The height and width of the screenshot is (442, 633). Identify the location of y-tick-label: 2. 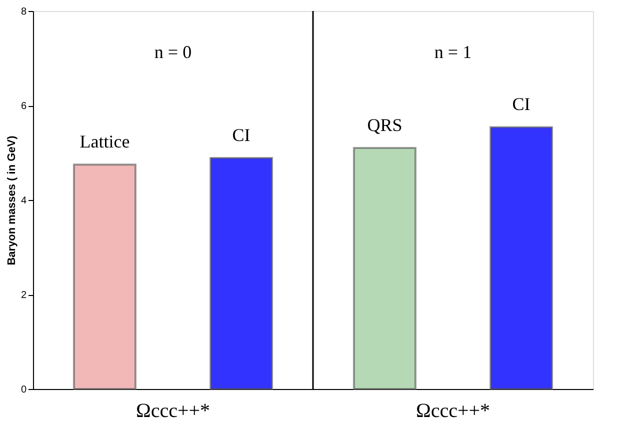
(23, 295).